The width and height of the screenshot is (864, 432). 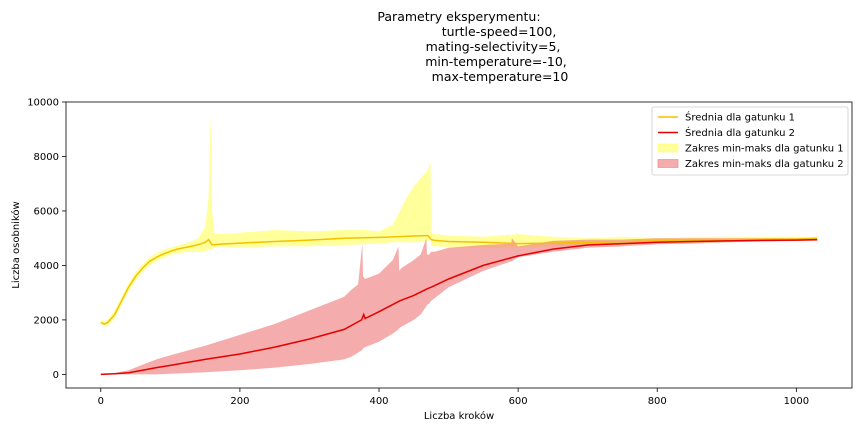 What do you see at coordinates (43, 103) in the screenshot?
I see `y-tick-label: 10000` at bounding box center [43, 103].